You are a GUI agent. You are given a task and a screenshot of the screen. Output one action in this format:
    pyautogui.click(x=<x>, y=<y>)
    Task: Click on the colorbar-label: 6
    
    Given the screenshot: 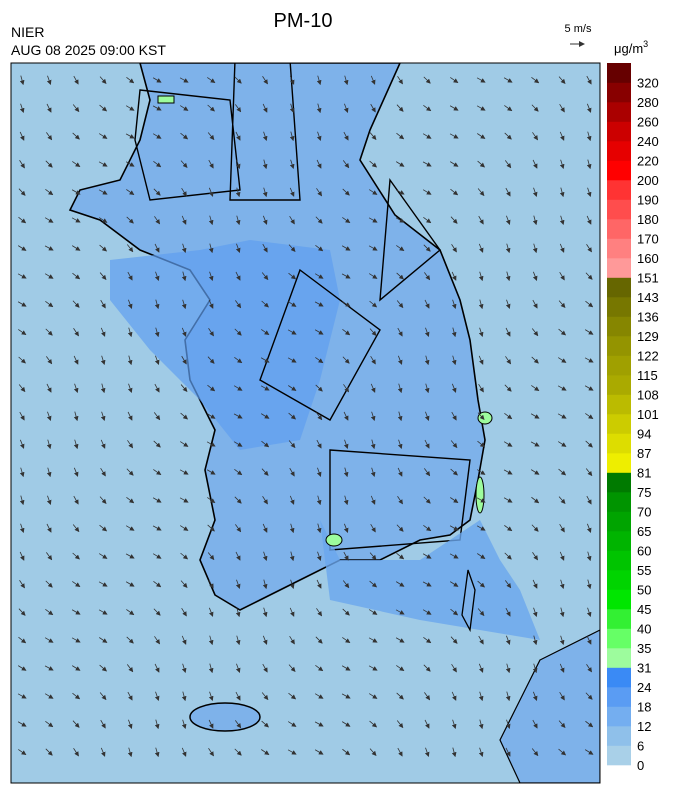 What is the action you would take?
    pyautogui.click(x=640, y=746)
    